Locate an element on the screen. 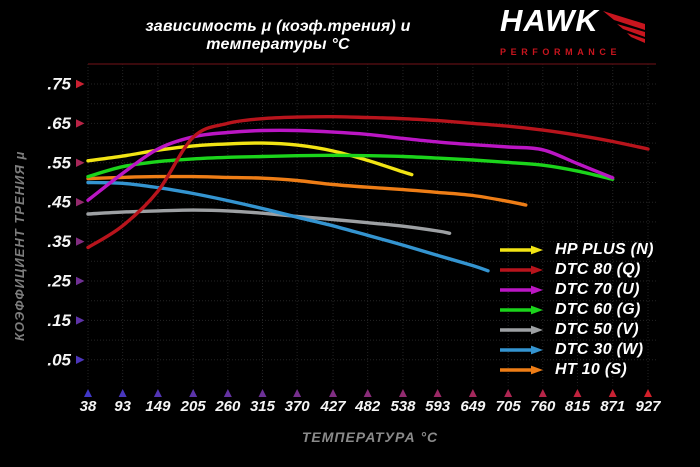  legend-label: DTC 50 (V) is located at coordinates (597, 329).